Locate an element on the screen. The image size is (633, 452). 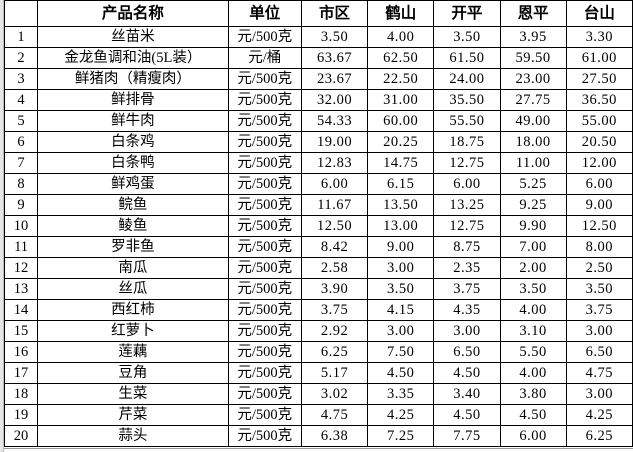
price-cell: 55.00 is located at coordinates (599, 121).